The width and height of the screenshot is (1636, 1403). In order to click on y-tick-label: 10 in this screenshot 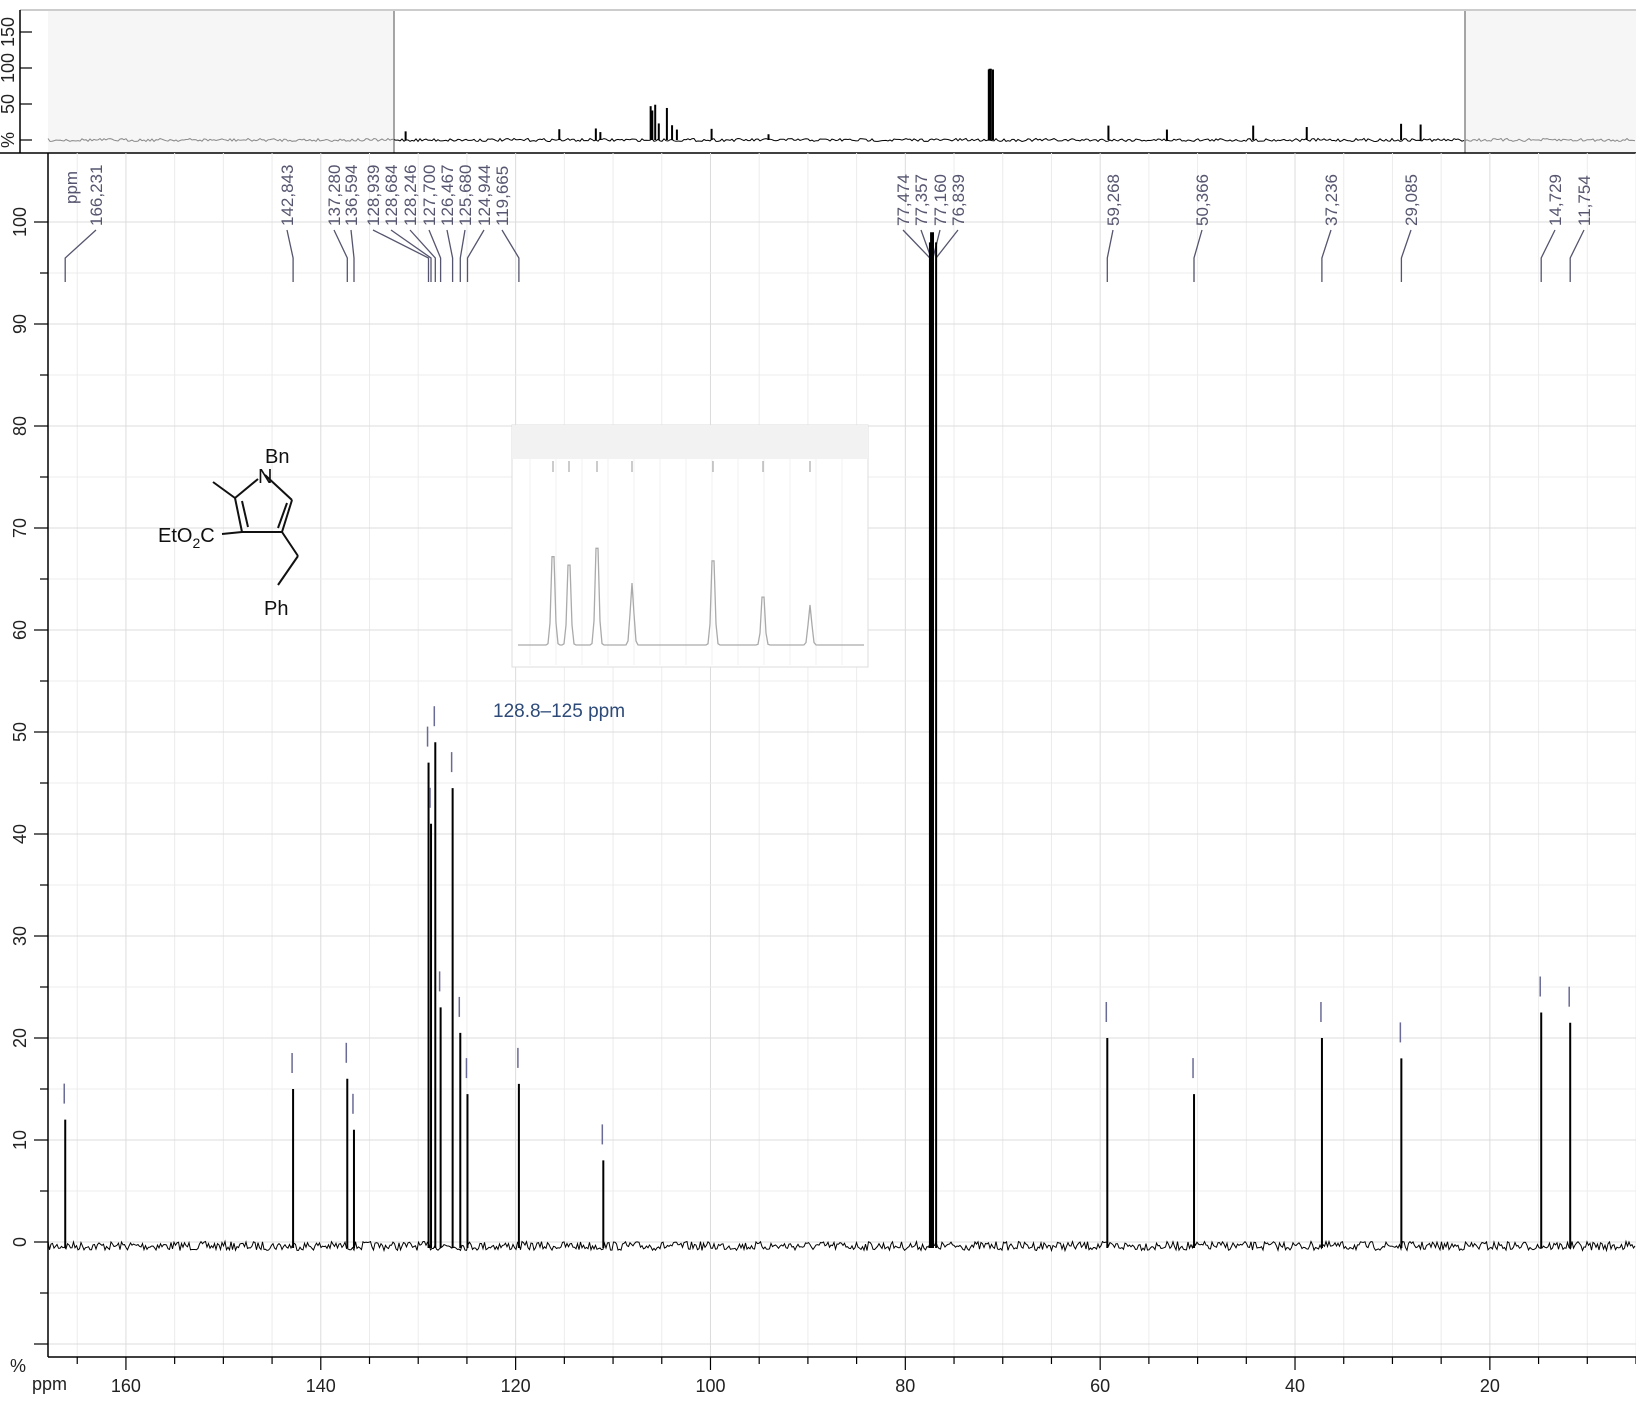, I will do `click(20, 1140)`.